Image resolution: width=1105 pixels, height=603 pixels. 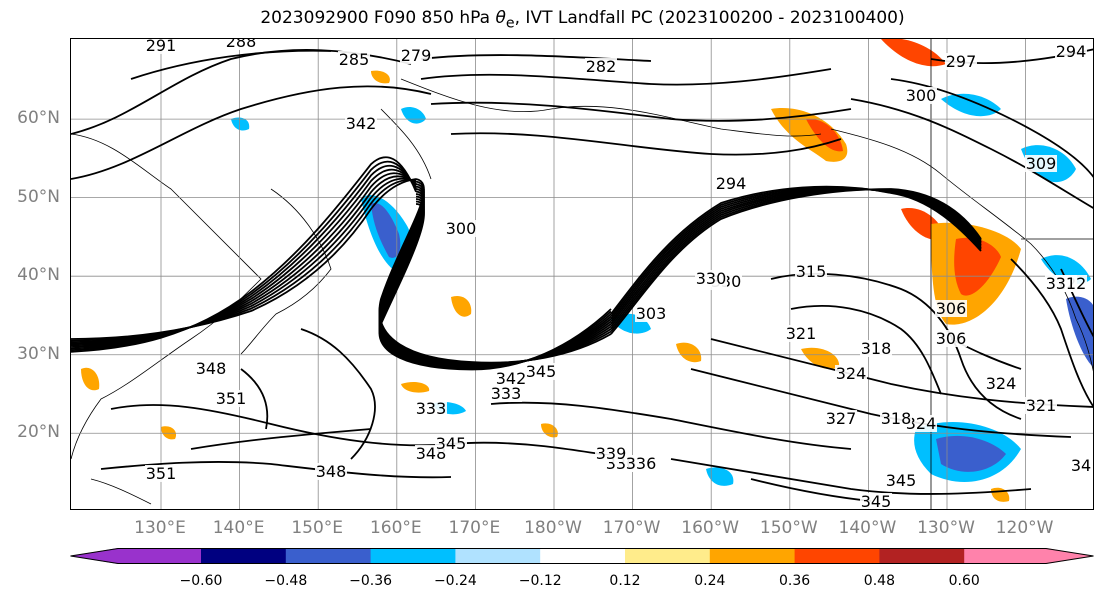 What do you see at coordinates (710, 528) in the screenshot?
I see `longitude-label: 160°W` at bounding box center [710, 528].